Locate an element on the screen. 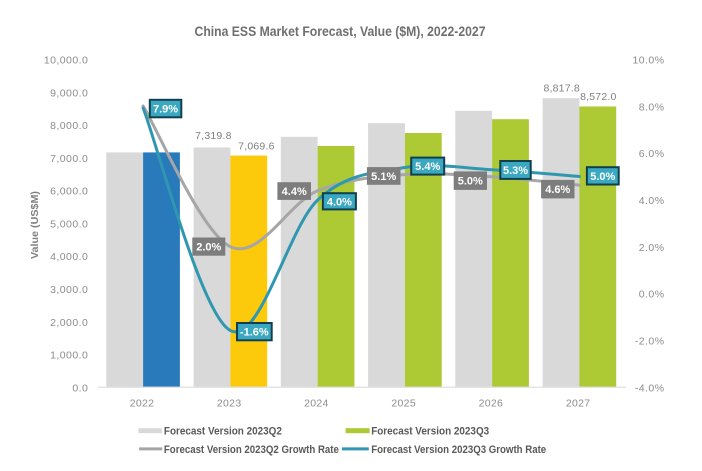 This screenshot has height=471, width=702. svg-text: 0.0 is located at coordinates (80, 388).